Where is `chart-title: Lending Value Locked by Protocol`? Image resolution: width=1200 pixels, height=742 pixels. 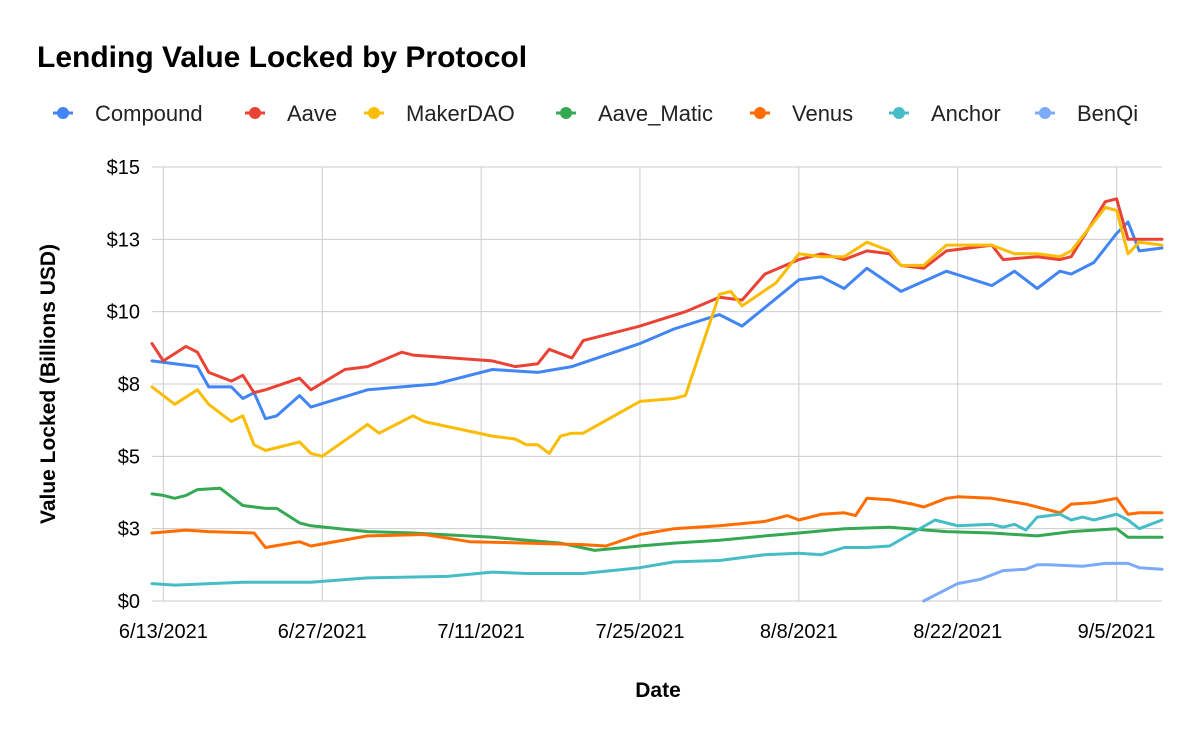
chart-title: Lending Value Locked by Protocol is located at coordinates (282, 57).